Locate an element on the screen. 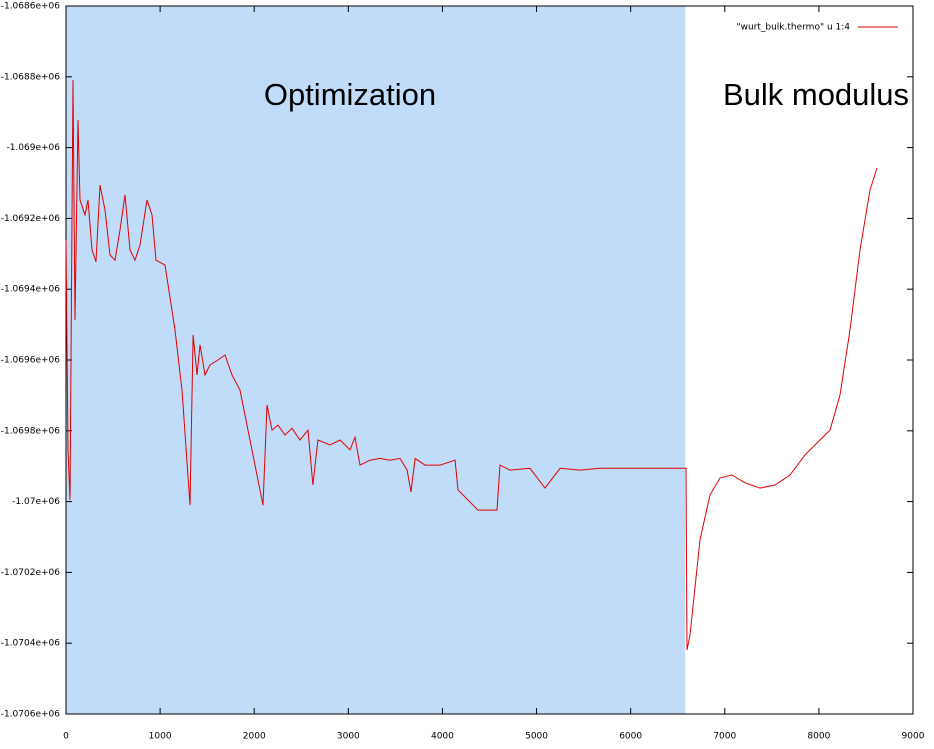 Image resolution: width=934 pixels, height=749 pixels. x-tick-label: 2000 is located at coordinates (254, 737).